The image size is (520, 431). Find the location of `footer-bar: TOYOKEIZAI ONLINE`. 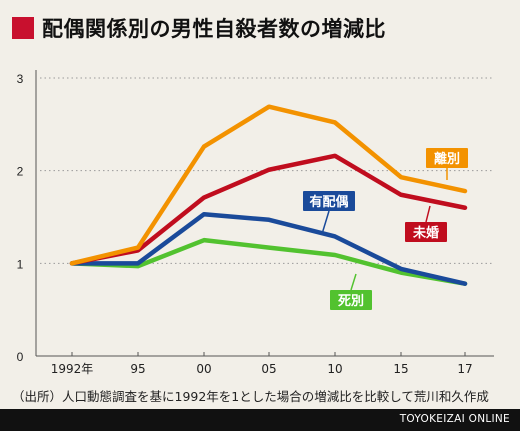

footer-bar: TOYOKEIZAI ONLINE is located at coordinates (260, 420).